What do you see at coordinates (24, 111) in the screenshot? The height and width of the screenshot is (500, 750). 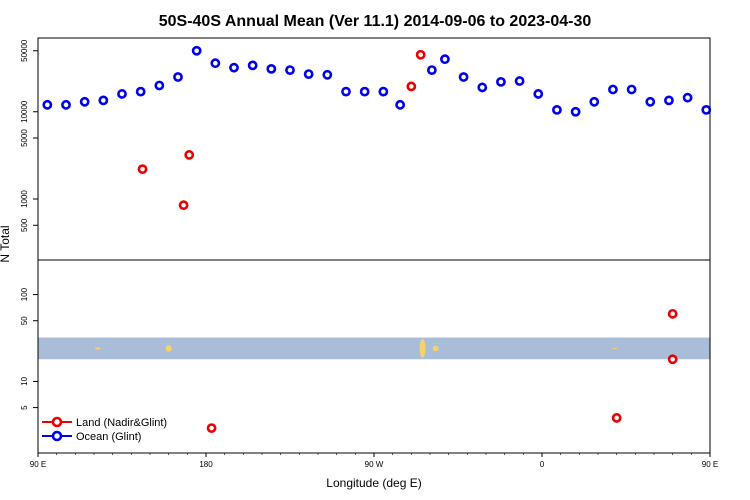 I see `top-y-tick-label: 10000` at bounding box center [24, 111].